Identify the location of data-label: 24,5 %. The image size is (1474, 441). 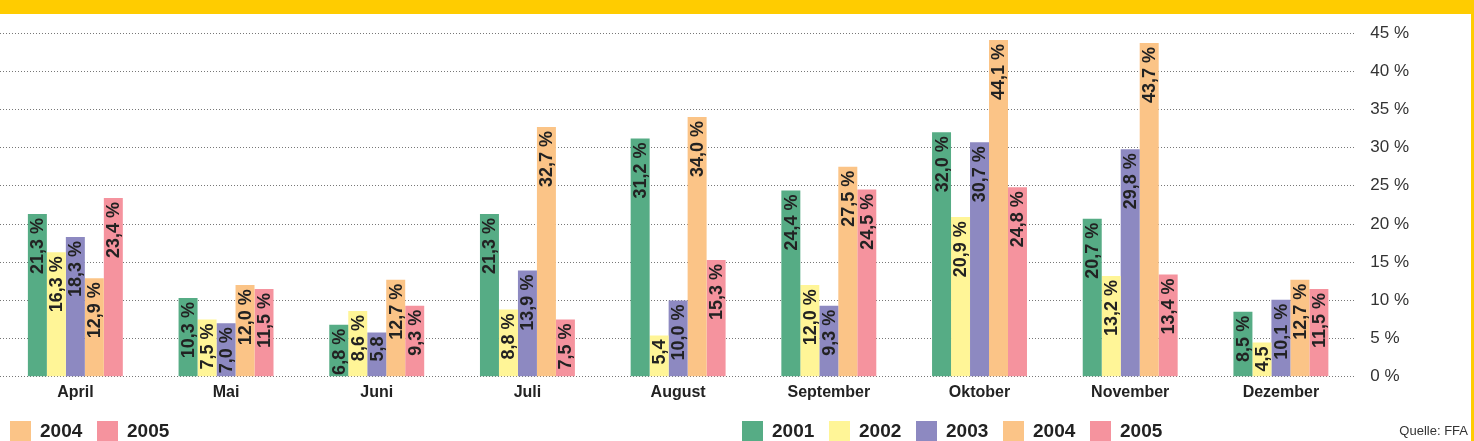
(866, 221).